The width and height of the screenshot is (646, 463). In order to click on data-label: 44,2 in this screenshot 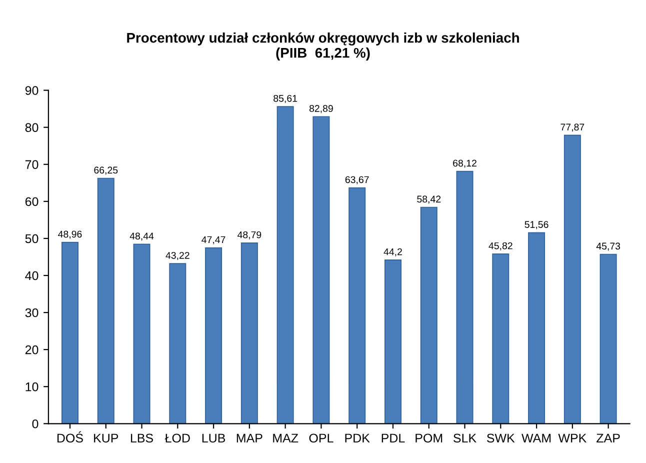, I will do `click(393, 252)`.